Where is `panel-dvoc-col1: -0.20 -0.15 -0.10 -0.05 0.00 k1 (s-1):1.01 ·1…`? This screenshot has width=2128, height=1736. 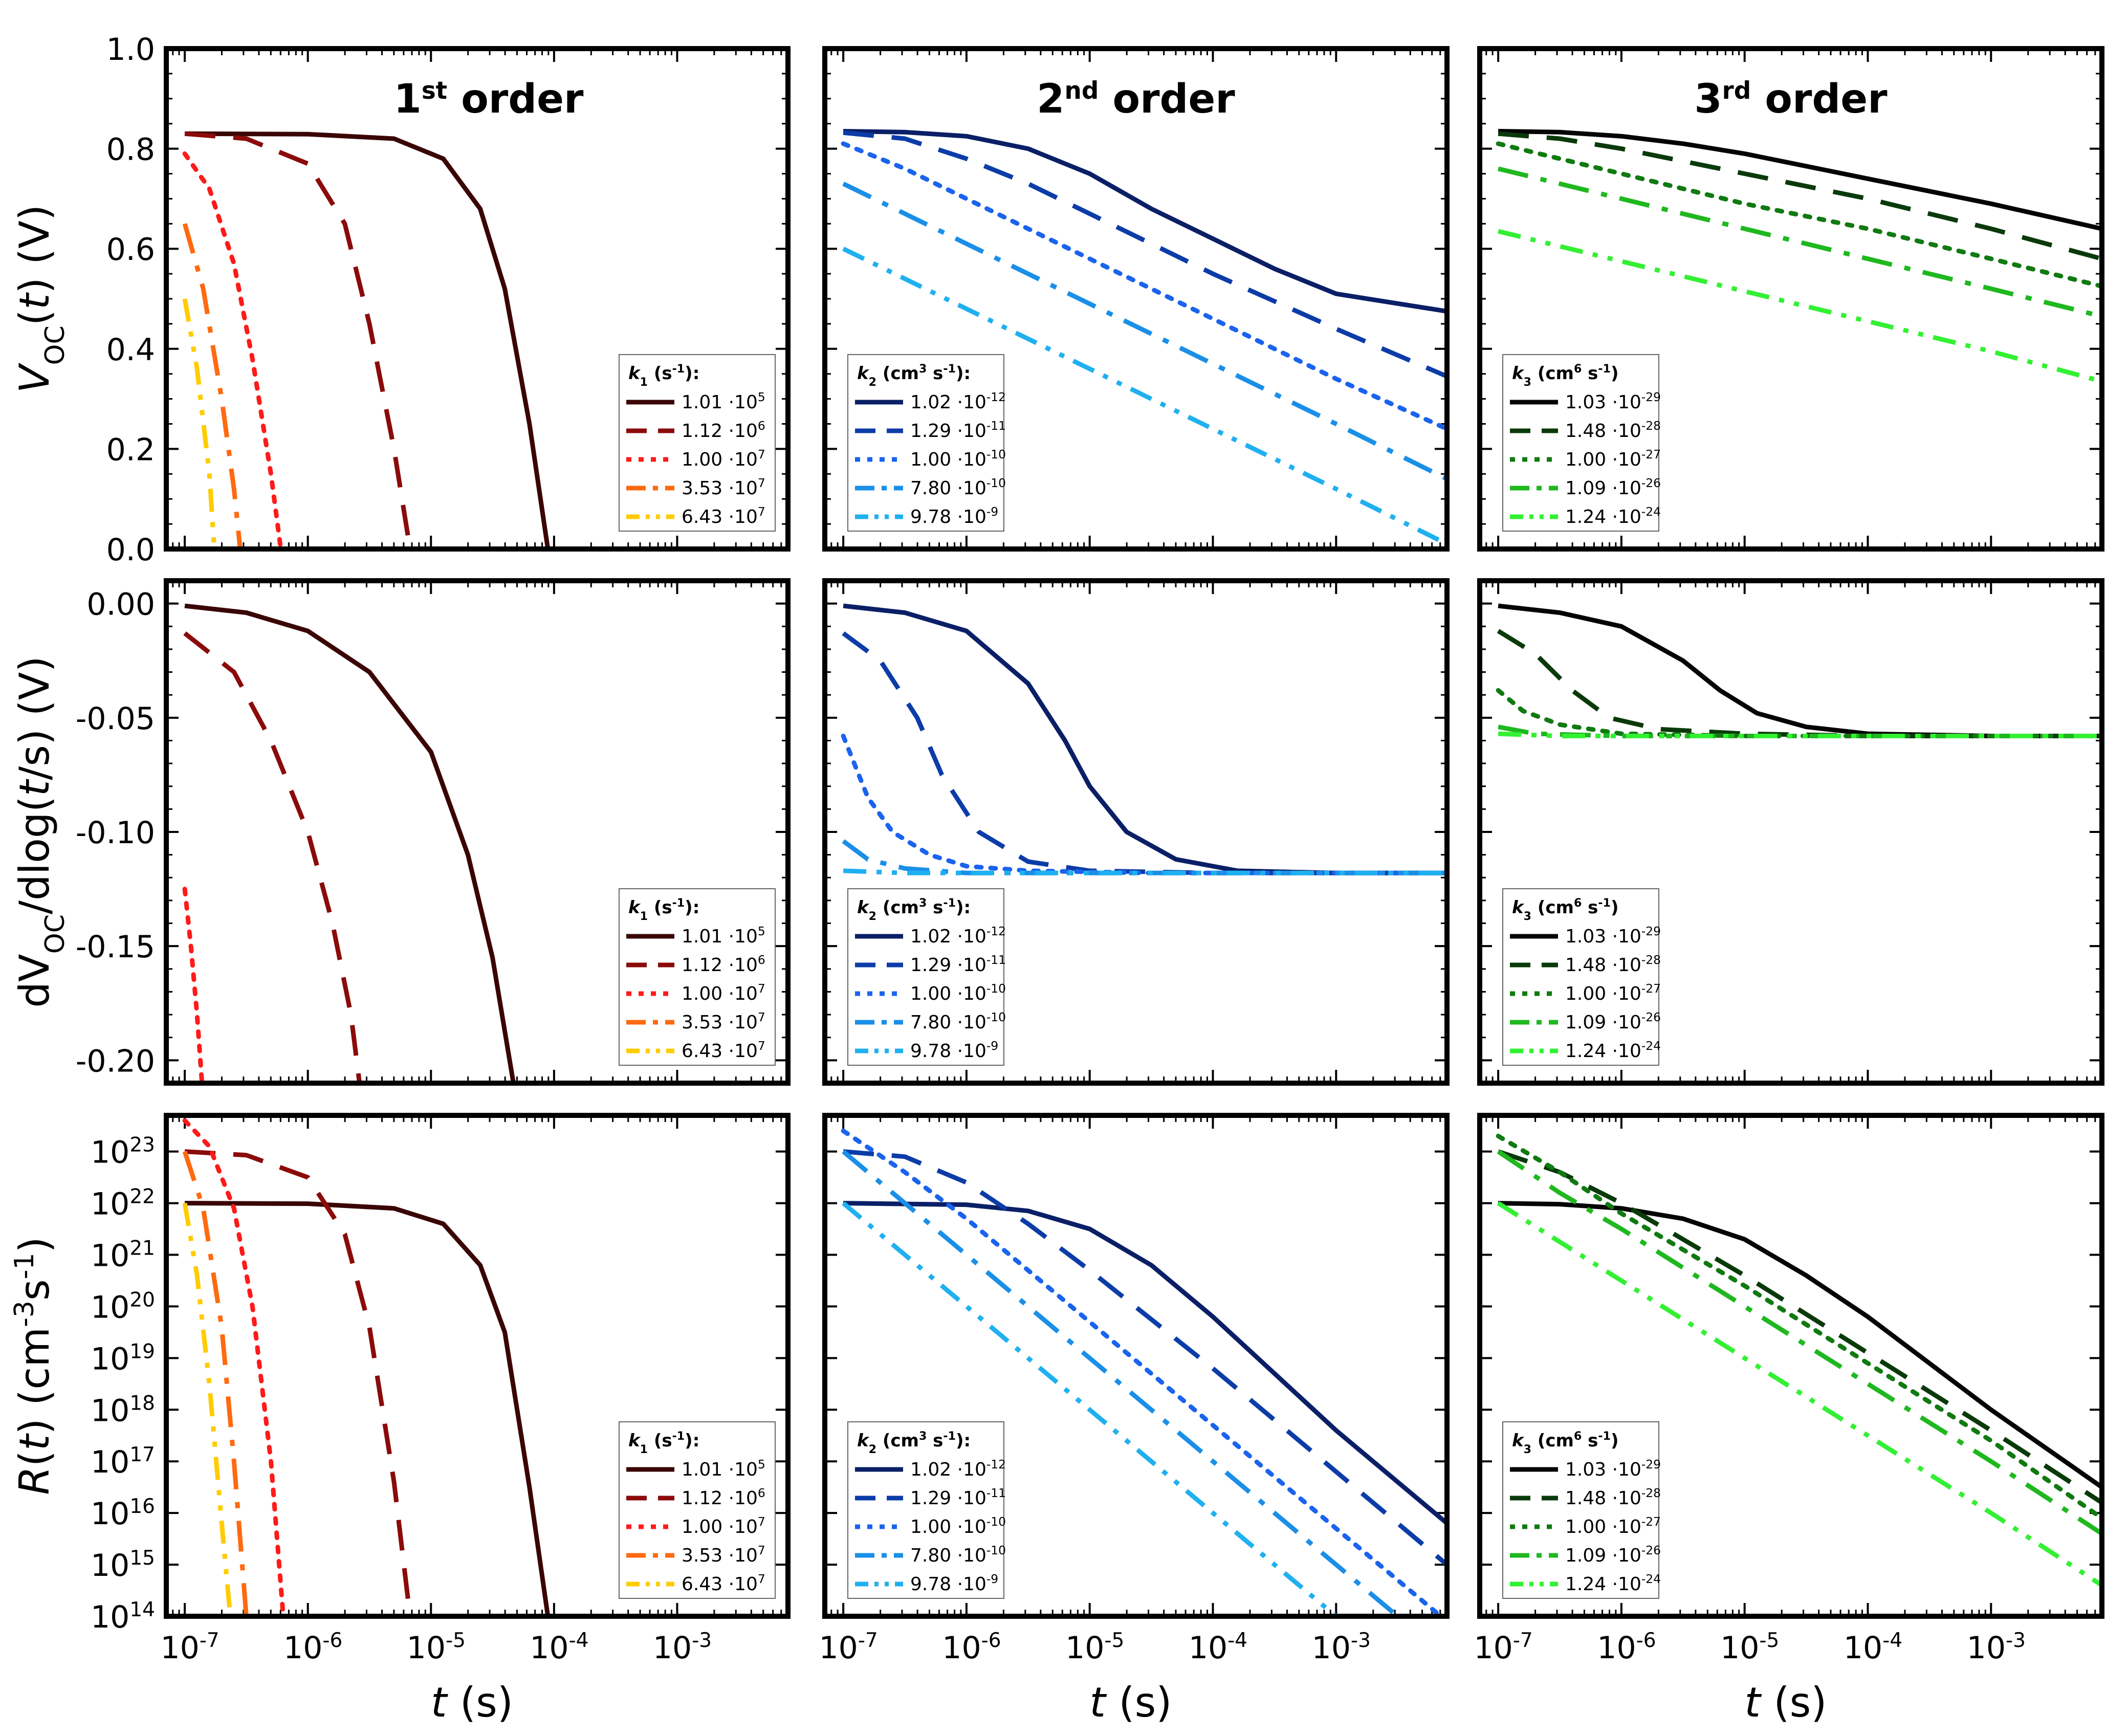
panel-dvoc-col1: -0.20 -0.15 -0.10 -0.05 0.00 k1 (s-1):1.01 ·1… is located at coordinates (433, 832).